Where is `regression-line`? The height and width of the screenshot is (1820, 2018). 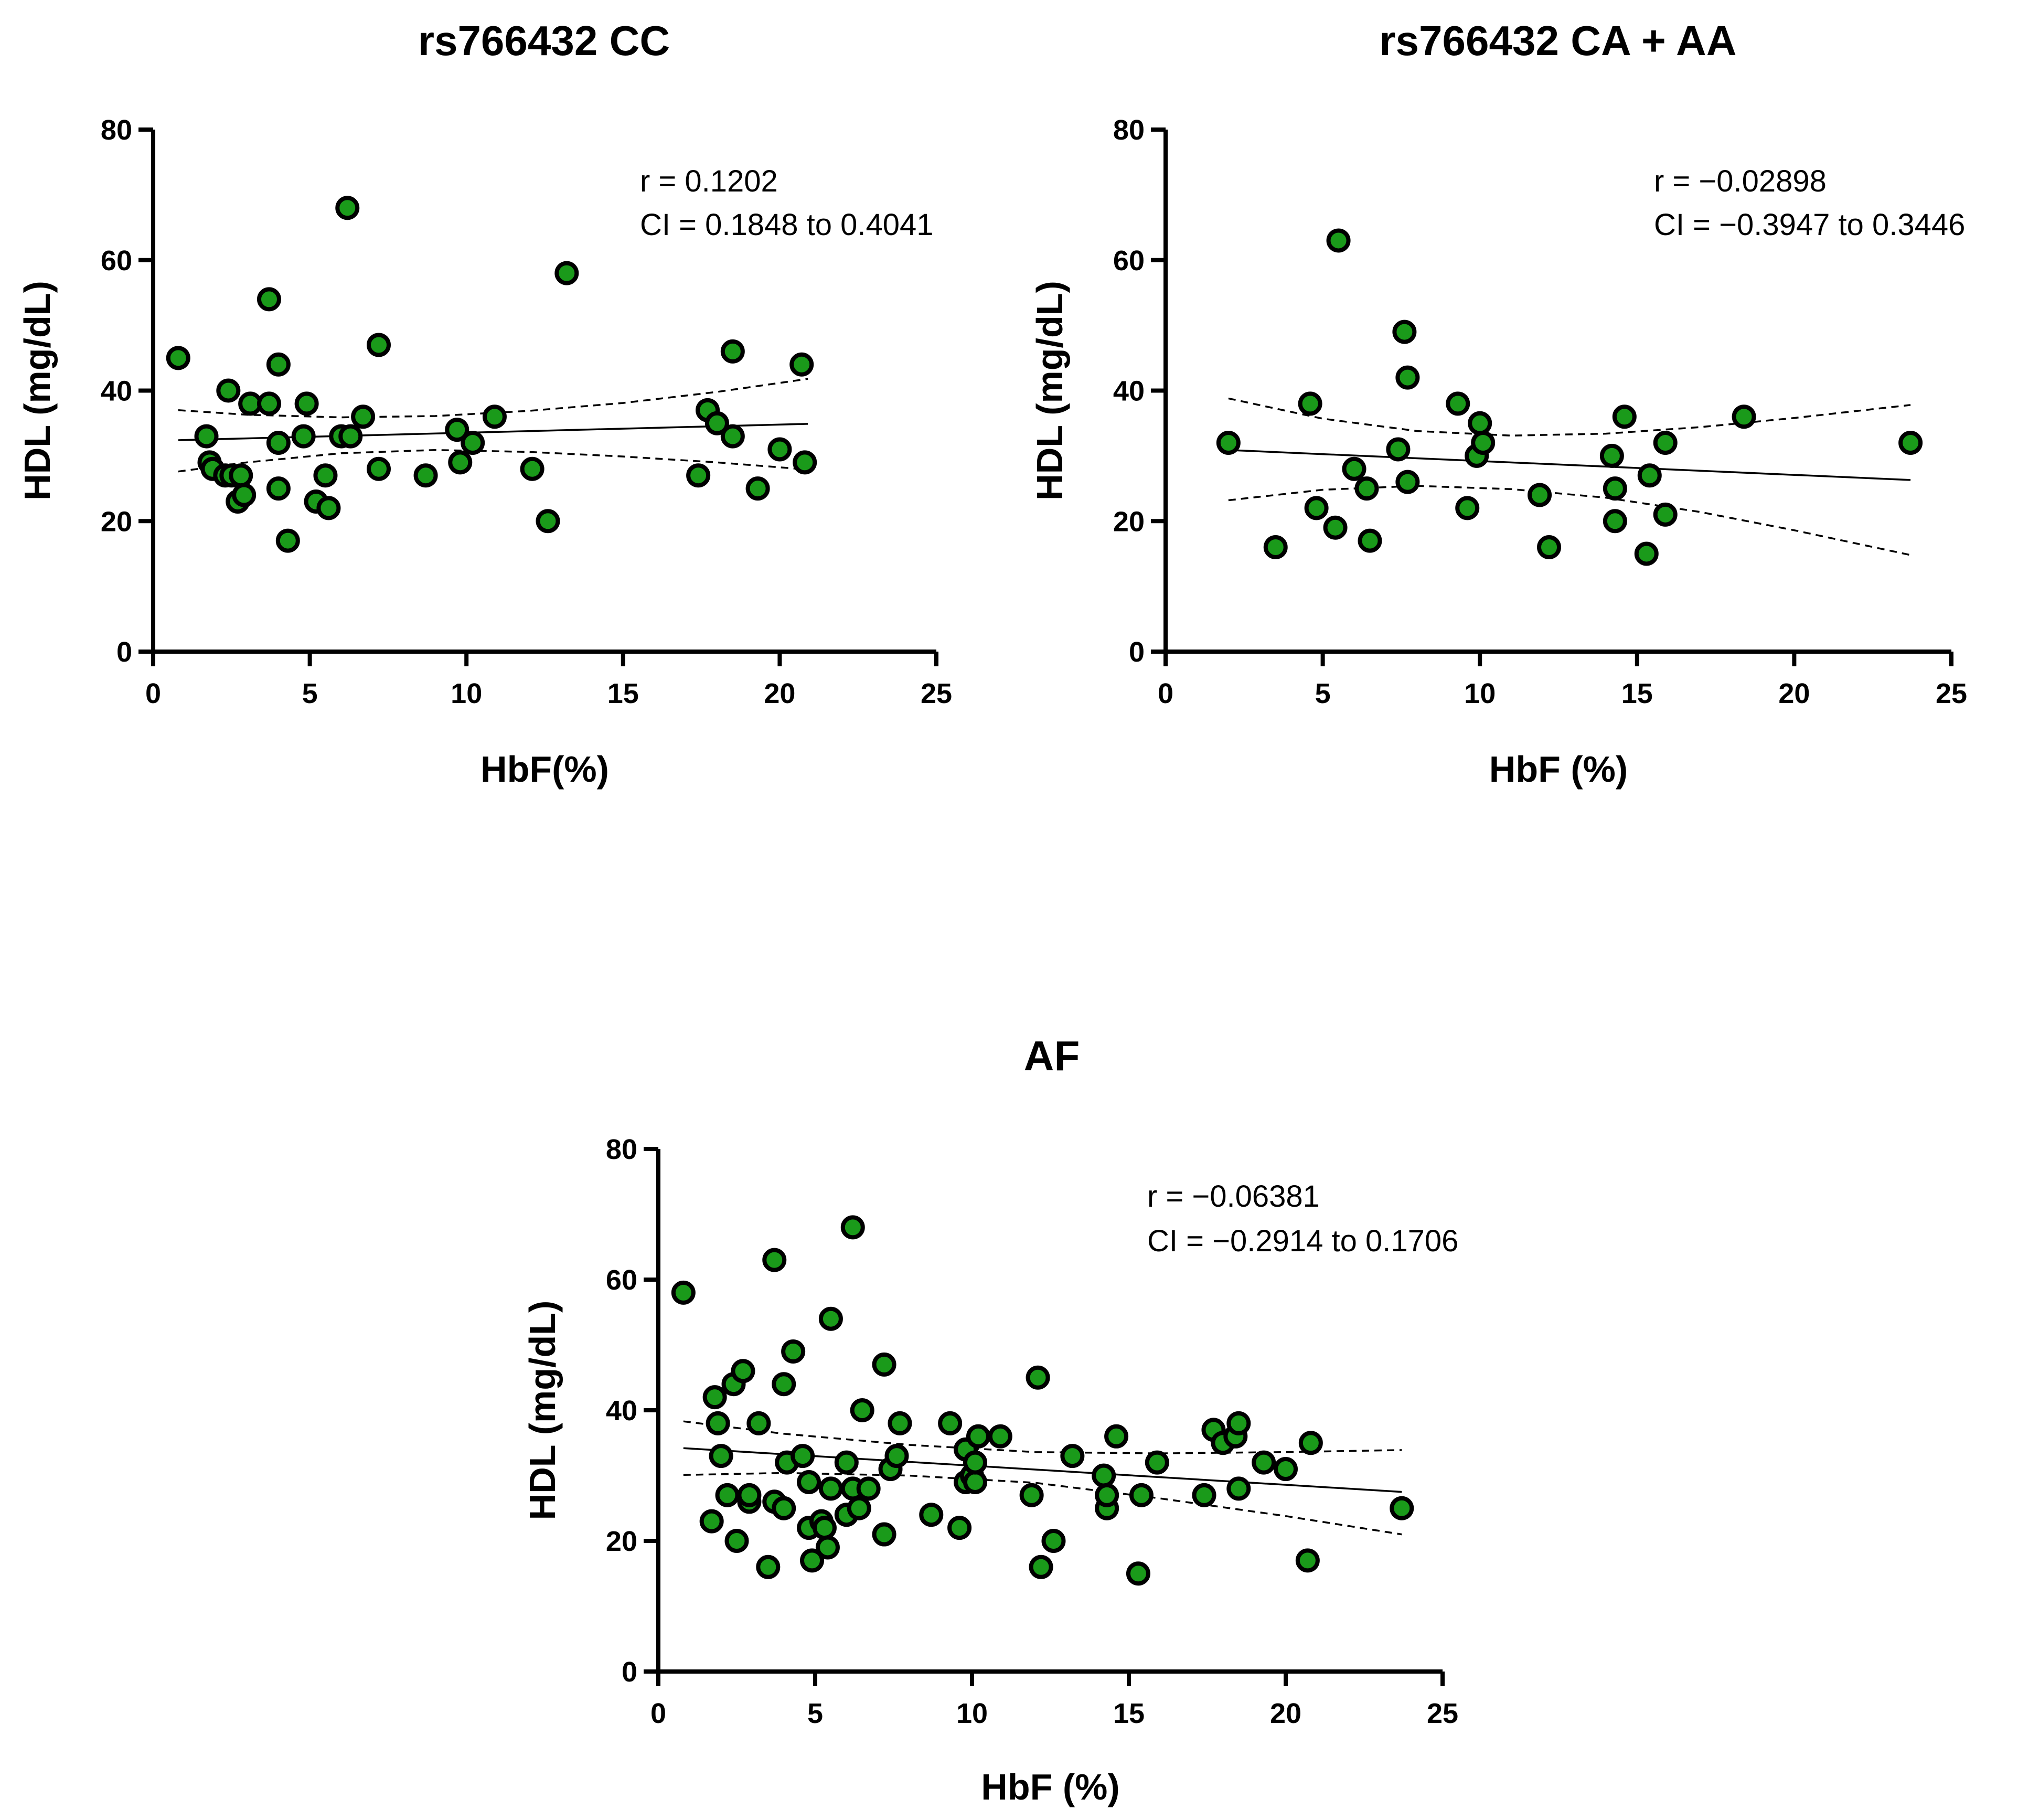 regression-line is located at coordinates (1570, 465).